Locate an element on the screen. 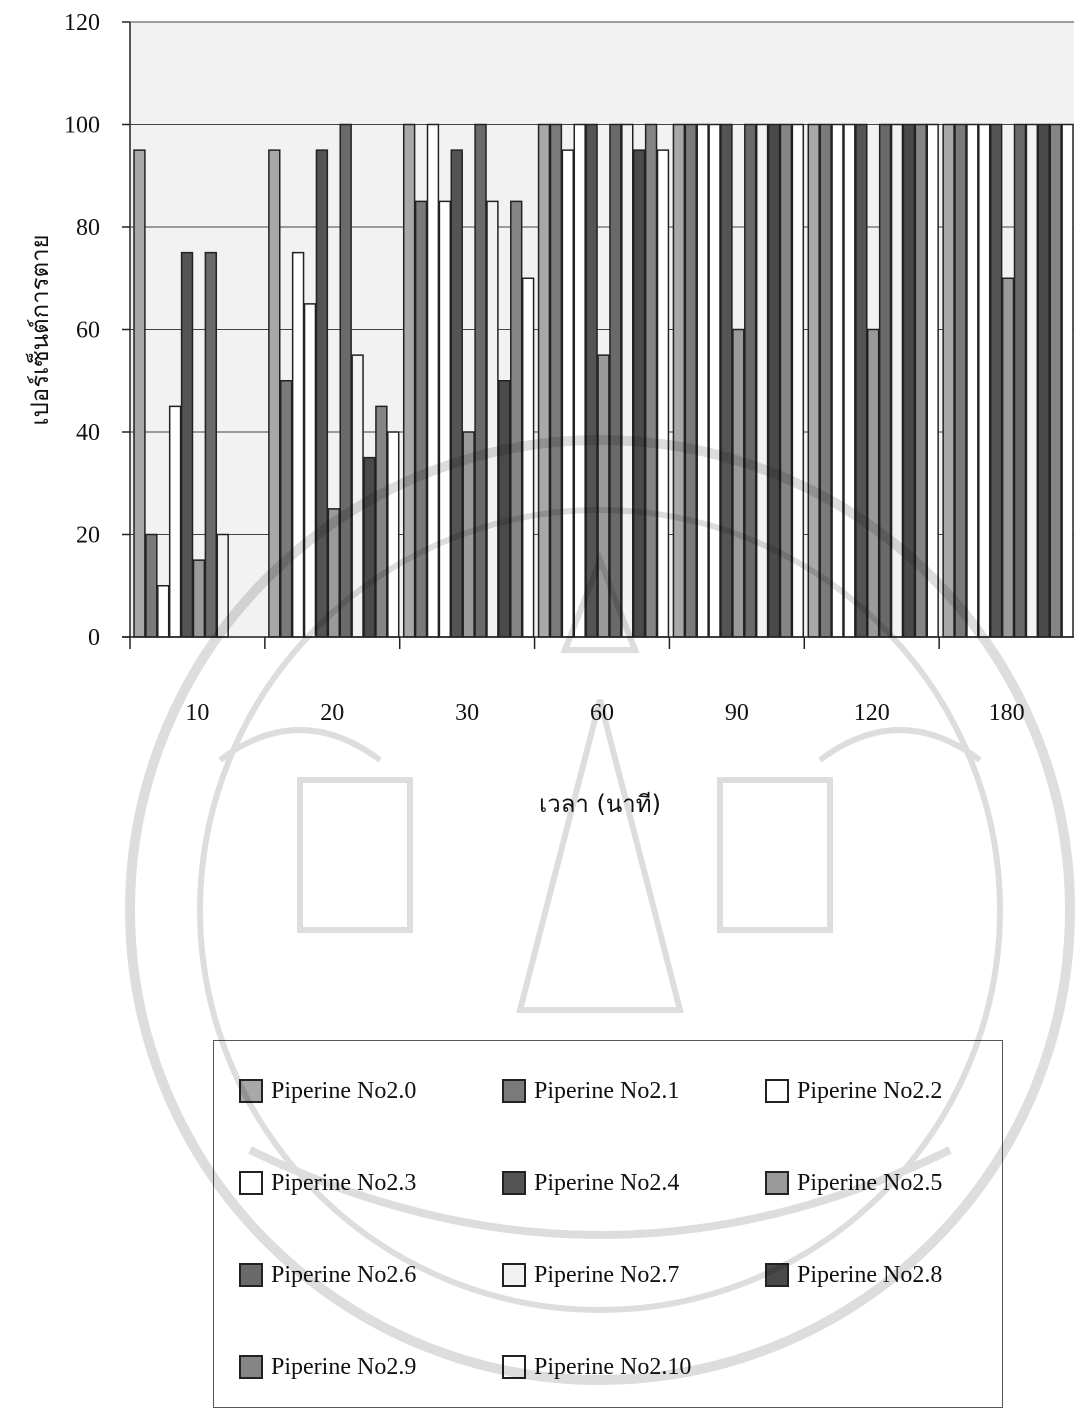  y-tick-label-3: 60 is located at coordinates (88, 331).